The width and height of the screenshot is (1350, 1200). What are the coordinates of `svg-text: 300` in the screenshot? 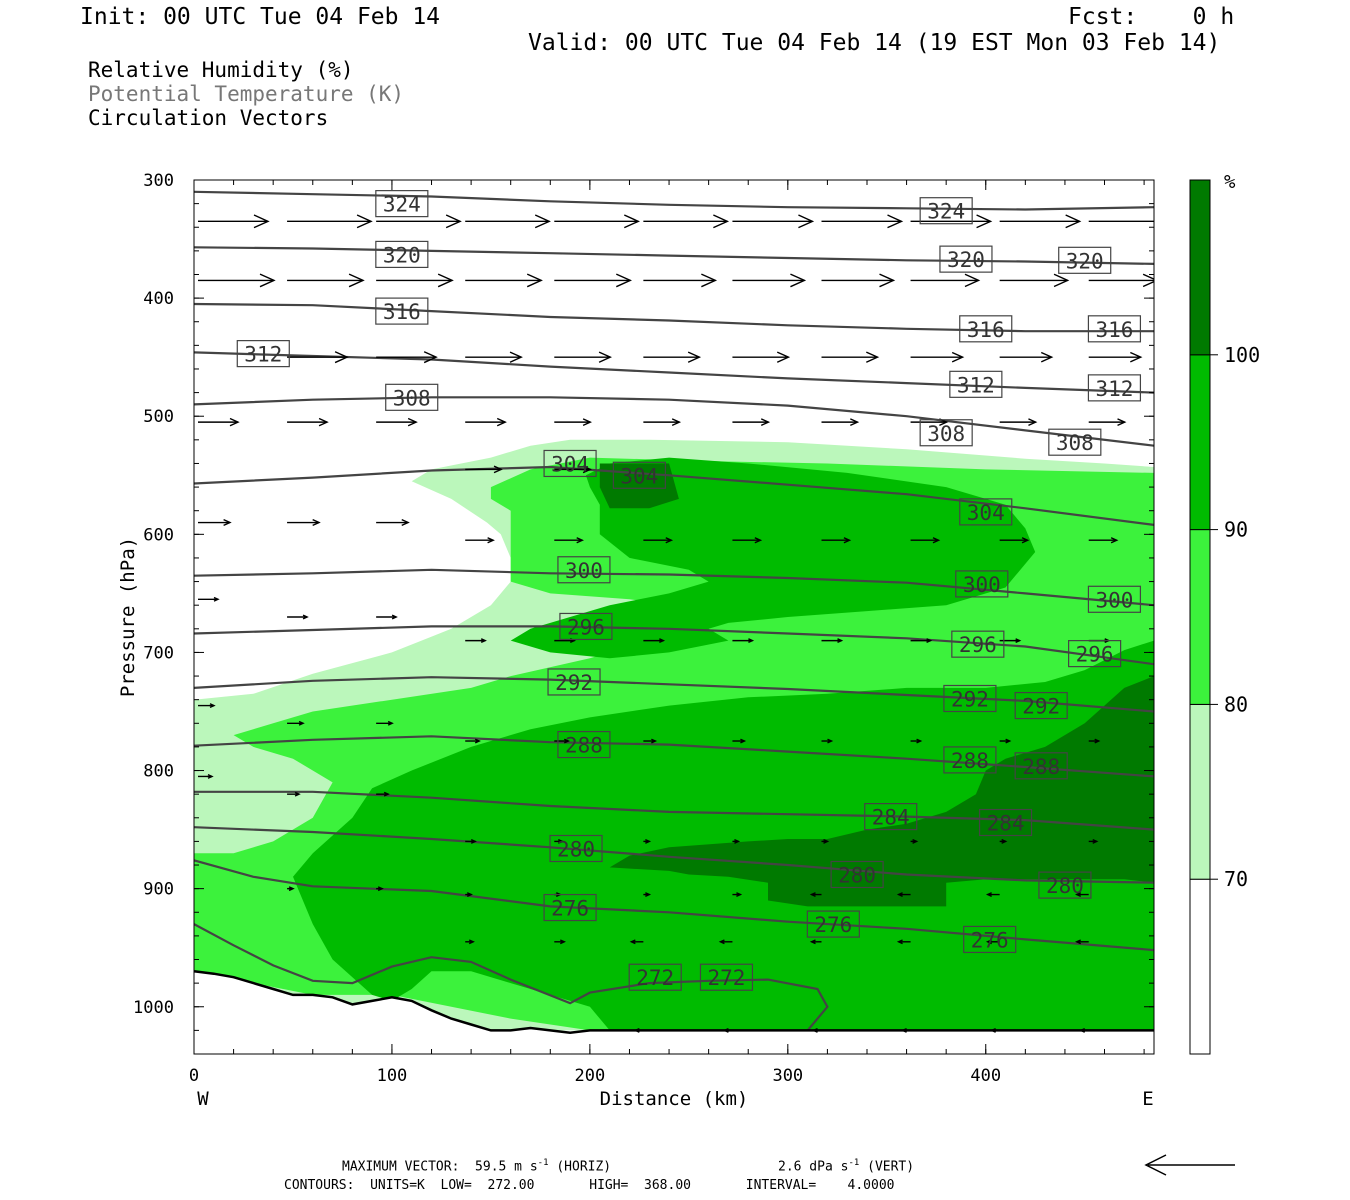 It's located at (1114, 600).